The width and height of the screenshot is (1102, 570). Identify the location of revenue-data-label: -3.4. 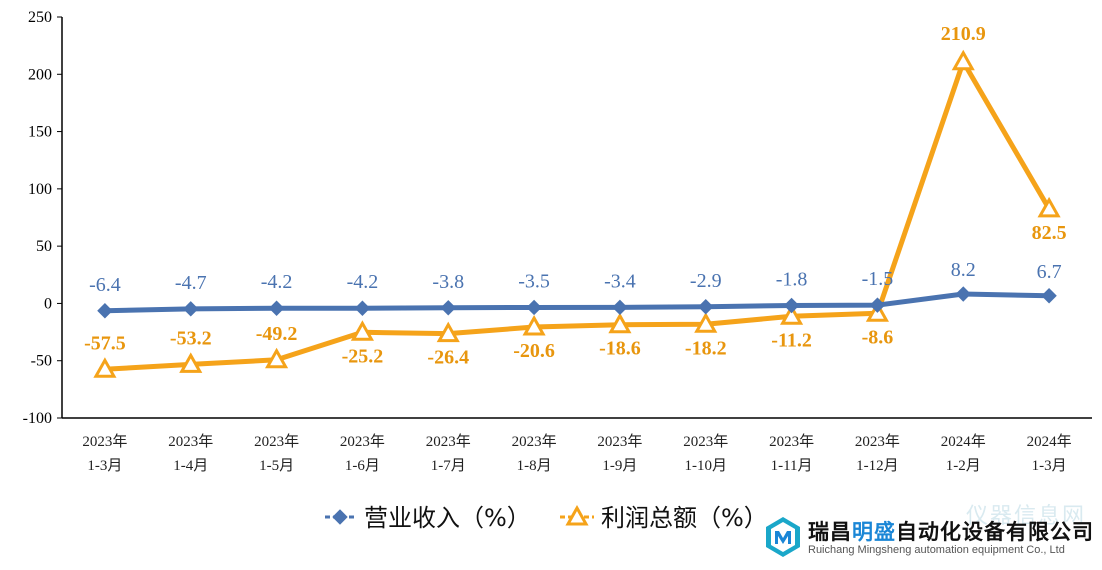
(620, 281).